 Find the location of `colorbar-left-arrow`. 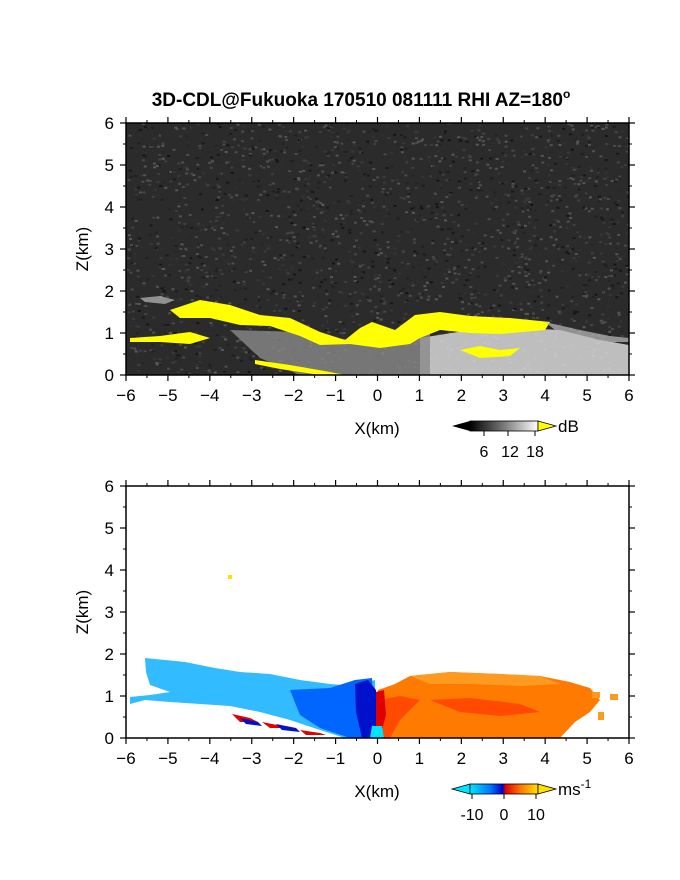

colorbar-left-arrow is located at coordinates (461, 426).